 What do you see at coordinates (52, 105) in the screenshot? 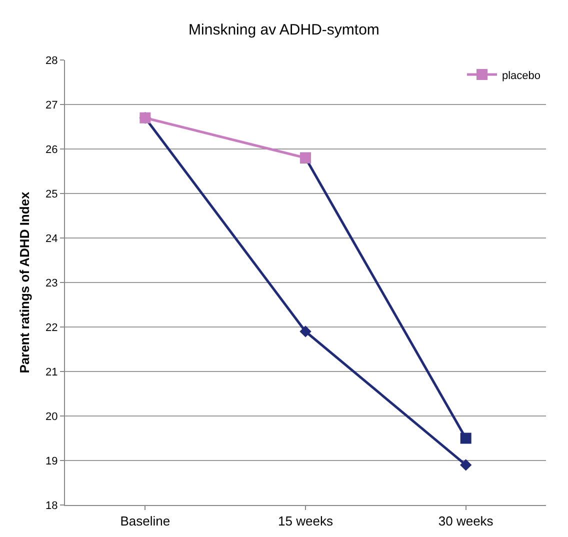
I see `y-tick-label: 27` at bounding box center [52, 105].